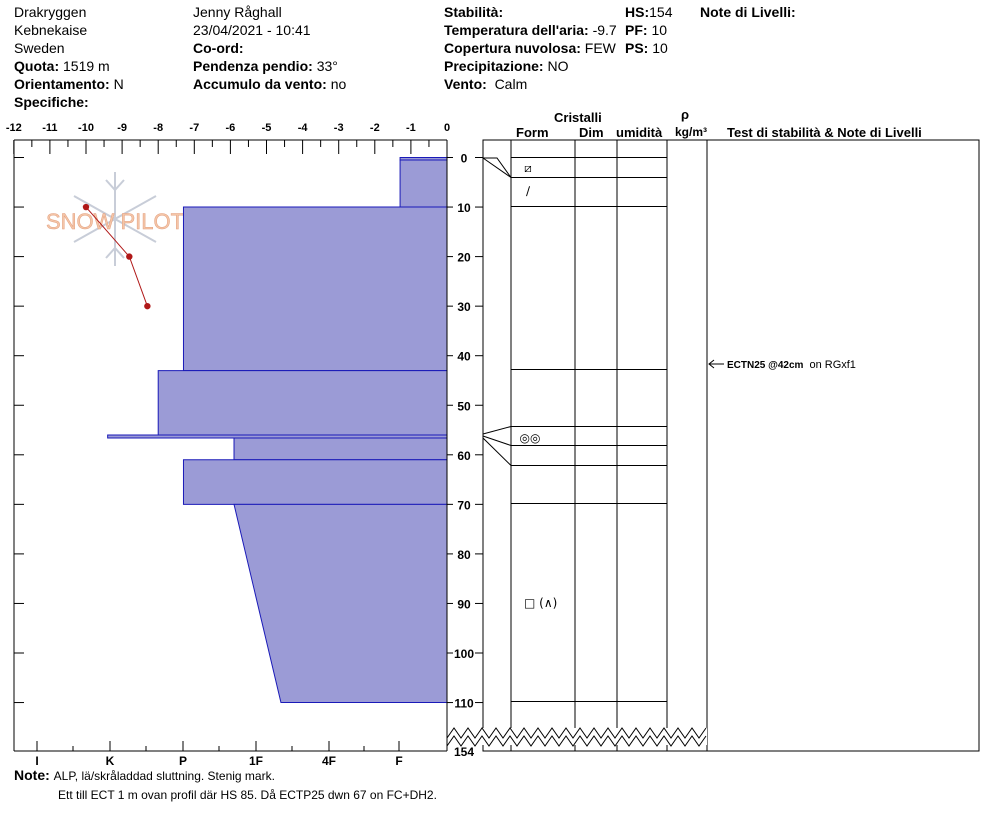 The height and width of the screenshot is (840, 994). Describe the element at coordinates (691, 132) in the screenshot. I see `density-unit-header: kg/m³` at that location.